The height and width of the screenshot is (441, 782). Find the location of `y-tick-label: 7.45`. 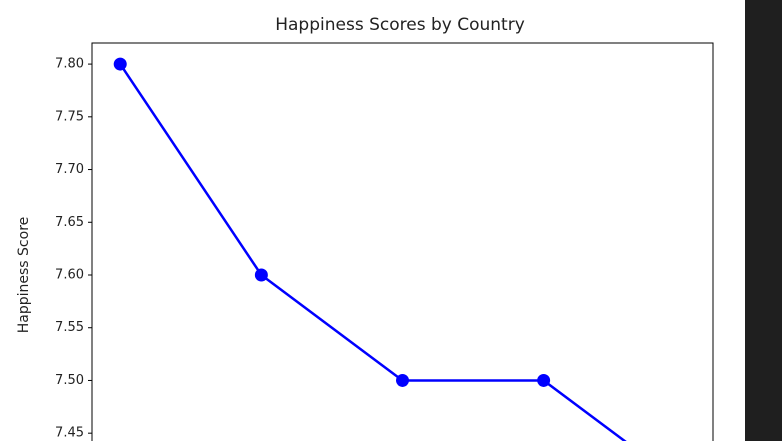

y-tick-label: 7.45 is located at coordinates (69, 433).